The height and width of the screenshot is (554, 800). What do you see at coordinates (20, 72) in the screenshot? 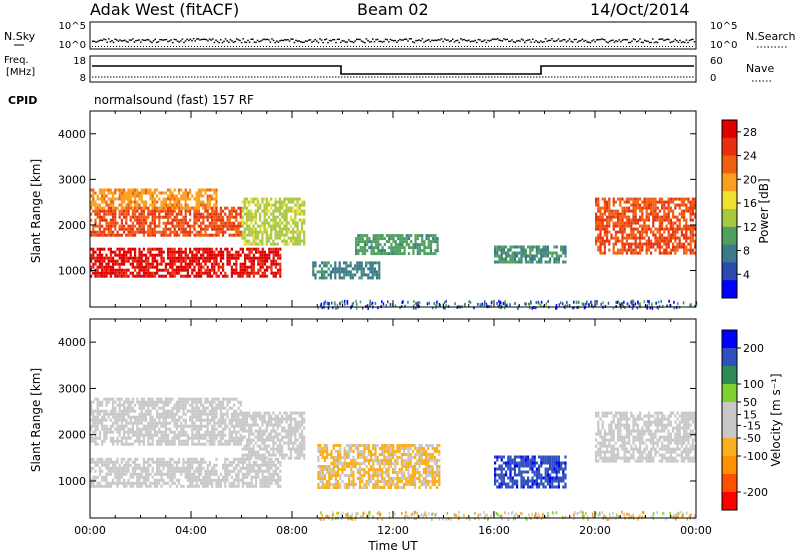
I see `freq-unit-label: [MHz]` at bounding box center [20, 72].